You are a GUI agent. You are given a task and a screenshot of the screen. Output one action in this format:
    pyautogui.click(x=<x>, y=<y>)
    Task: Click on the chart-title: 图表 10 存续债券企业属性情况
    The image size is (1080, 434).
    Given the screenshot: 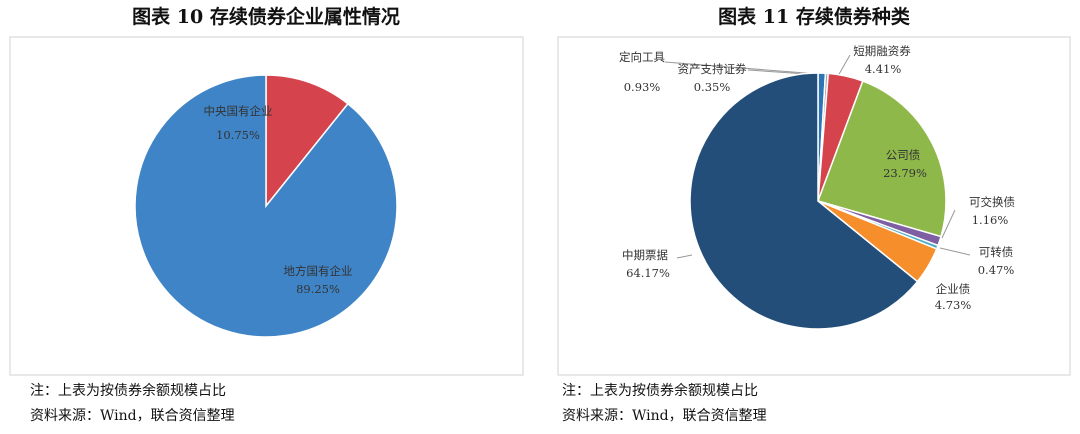 What is the action you would take?
    pyautogui.click(x=266, y=16)
    